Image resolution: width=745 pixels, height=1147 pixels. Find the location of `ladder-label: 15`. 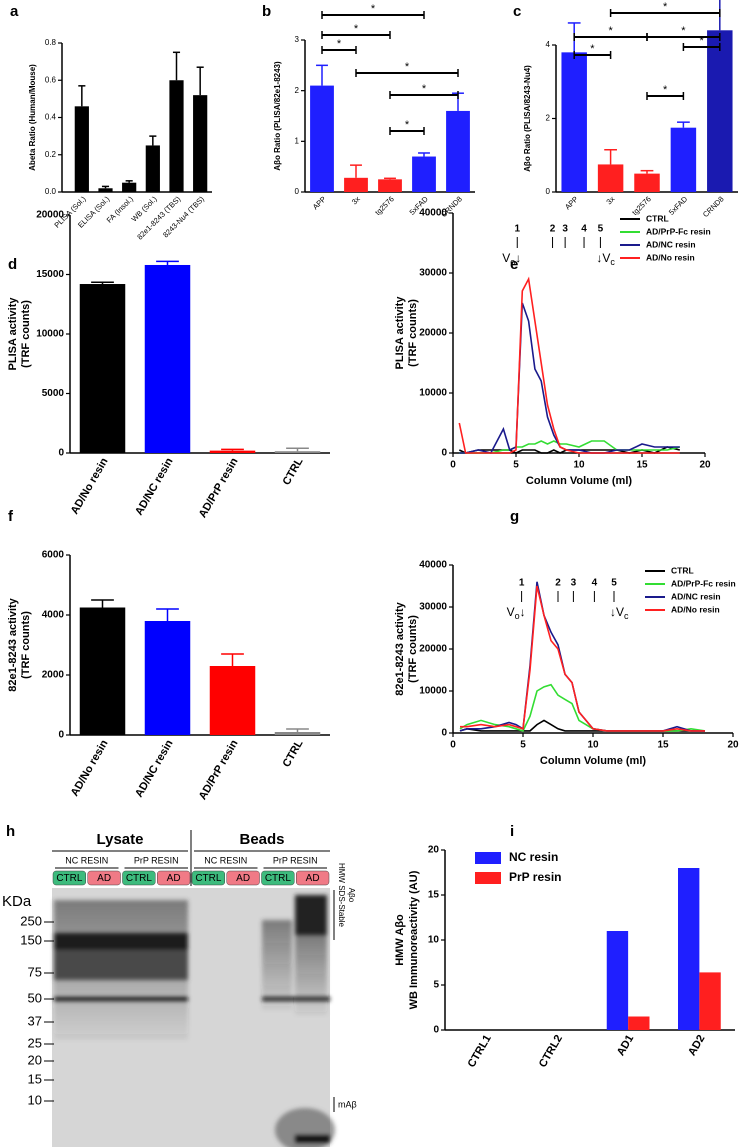

ladder-label: 15 is located at coordinates (35, 1078).